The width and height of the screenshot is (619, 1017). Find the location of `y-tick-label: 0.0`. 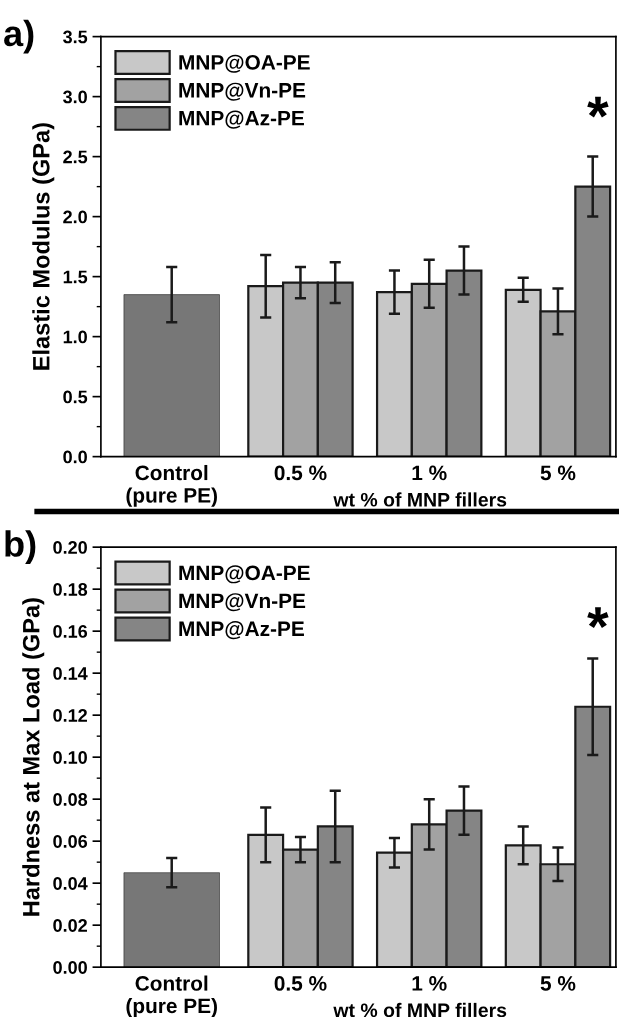

y-tick-label: 0.0 is located at coordinates (75, 457).